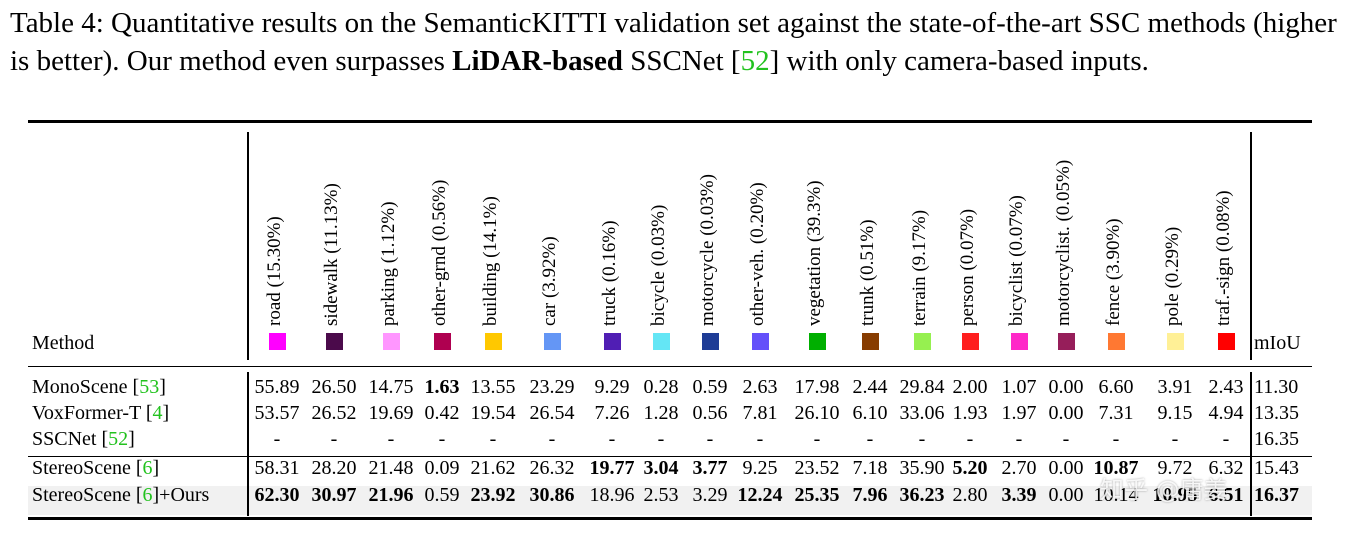  Describe the element at coordinates (817, 413) in the screenshot. I see `table-cell: 26.10` at that location.